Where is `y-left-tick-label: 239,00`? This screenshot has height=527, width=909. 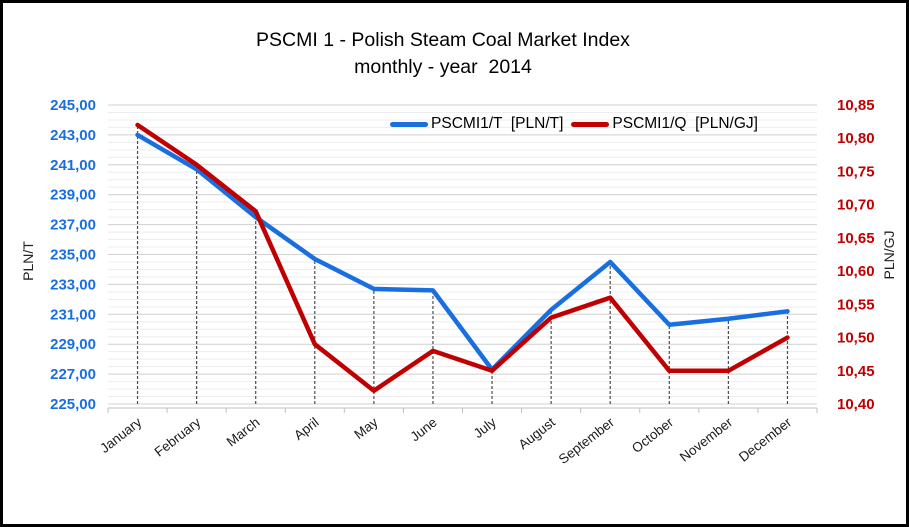 y-left-tick-label: 239,00 is located at coordinates (73, 195).